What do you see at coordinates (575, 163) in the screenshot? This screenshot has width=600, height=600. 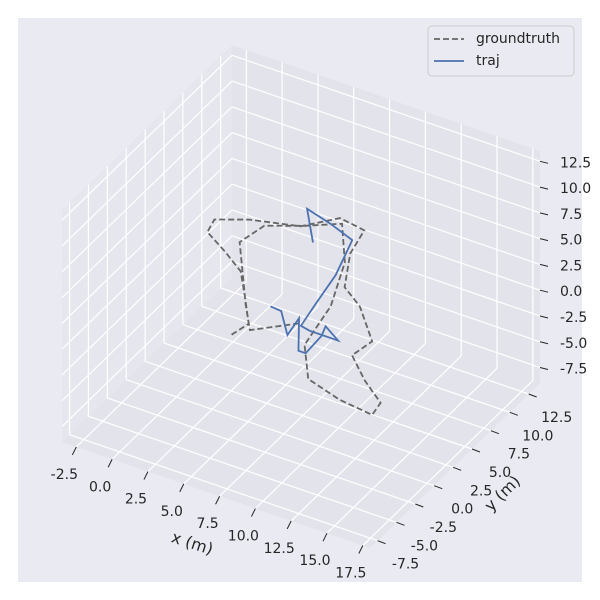 I see `z-tick-label: 12.5` at bounding box center [575, 163].